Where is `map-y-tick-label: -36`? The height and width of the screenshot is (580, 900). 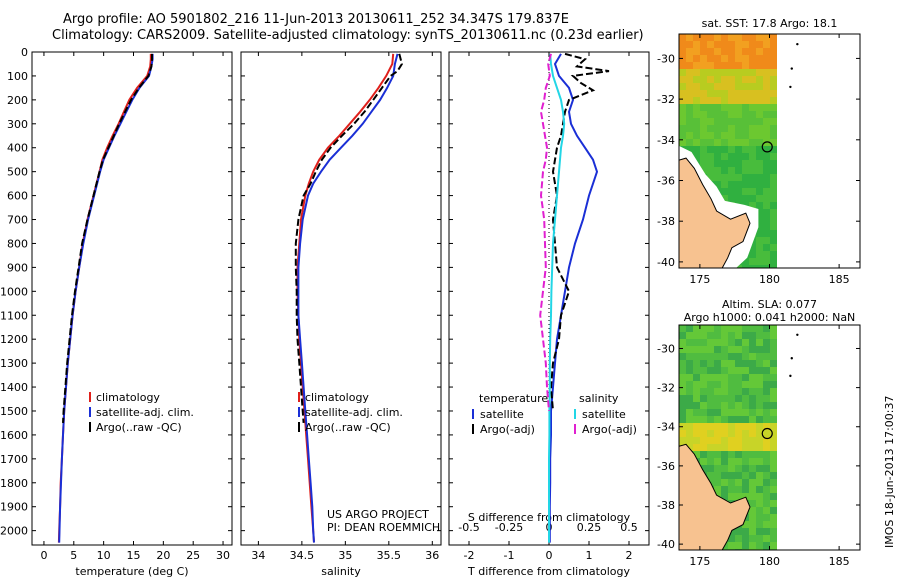
map-y-tick-label: -36 is located at coordinates (666, 181).